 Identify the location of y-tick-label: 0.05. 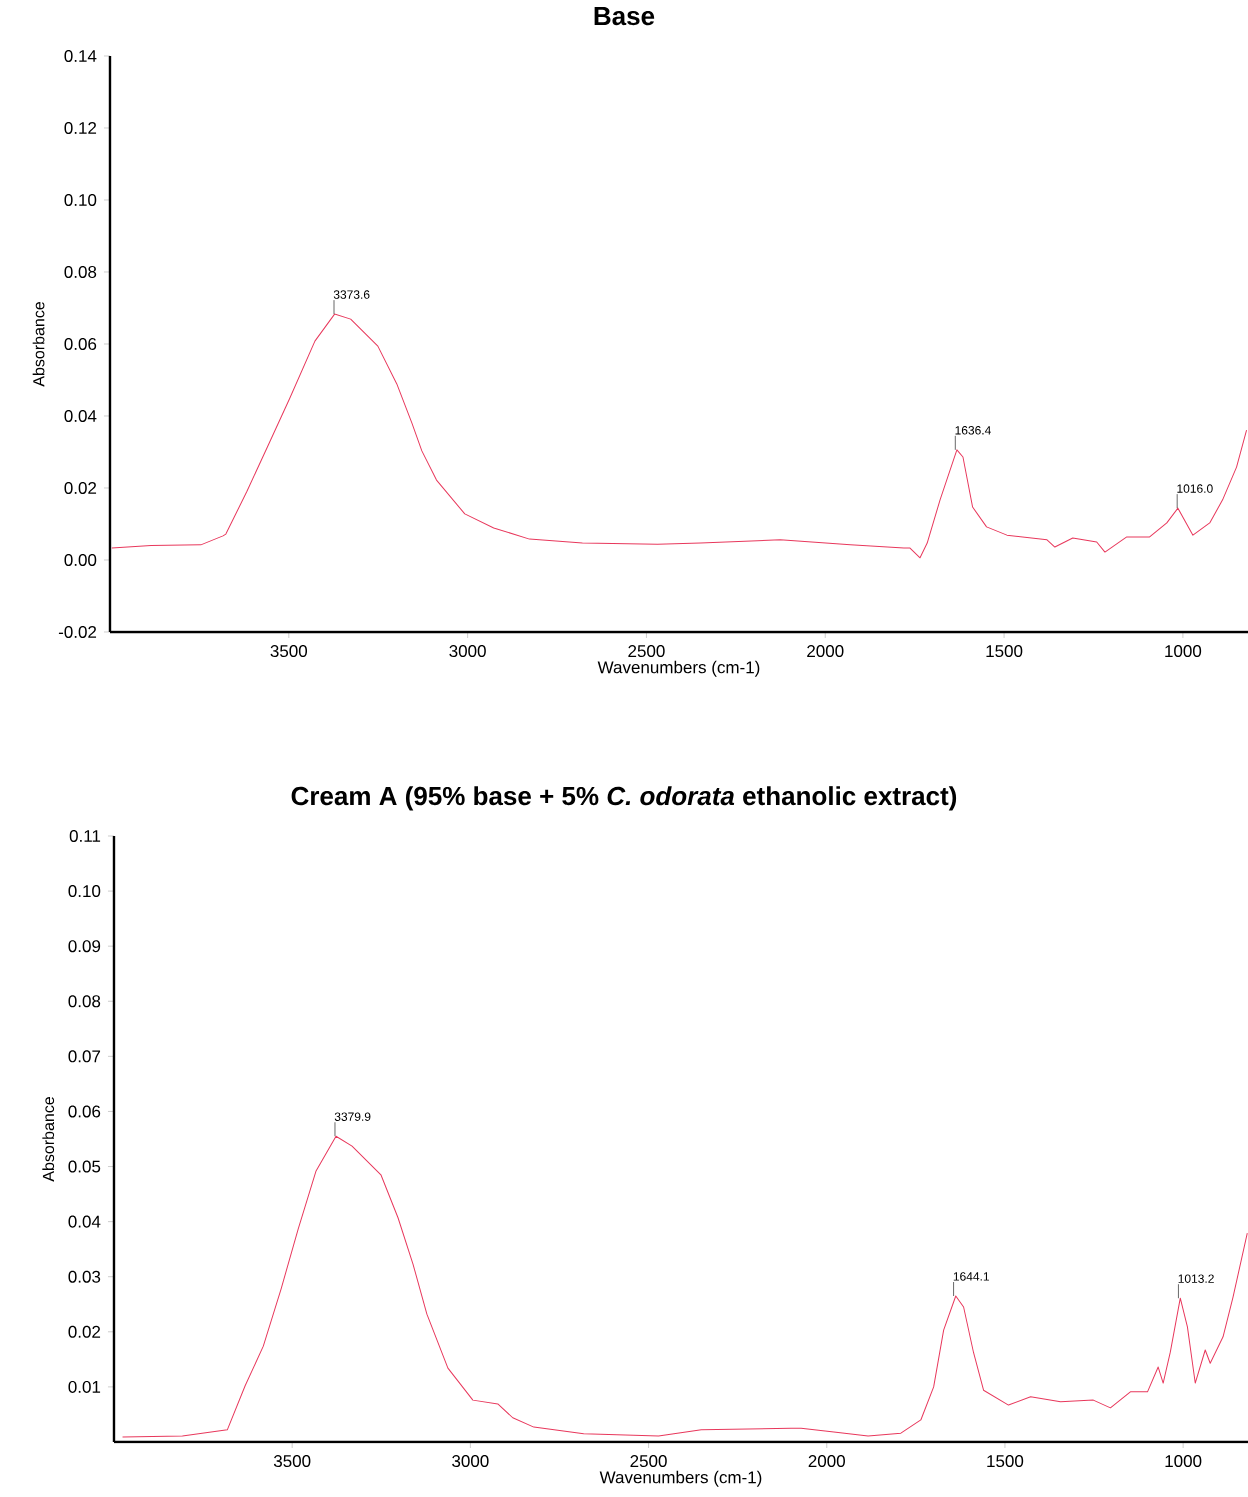
(84, 1166).